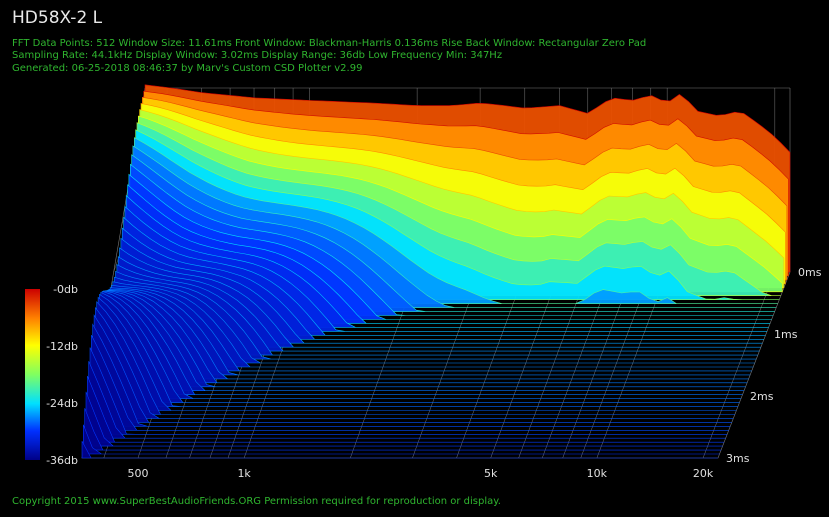  Describe the element at coordinates (786, 334) in the screenshot. I see `time-tick-label: 1ms` at that location.